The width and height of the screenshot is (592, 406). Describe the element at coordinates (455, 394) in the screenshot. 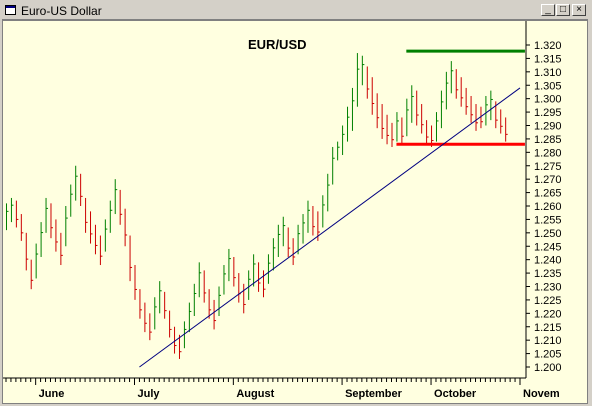

I see `x-month-label: October` at that location.